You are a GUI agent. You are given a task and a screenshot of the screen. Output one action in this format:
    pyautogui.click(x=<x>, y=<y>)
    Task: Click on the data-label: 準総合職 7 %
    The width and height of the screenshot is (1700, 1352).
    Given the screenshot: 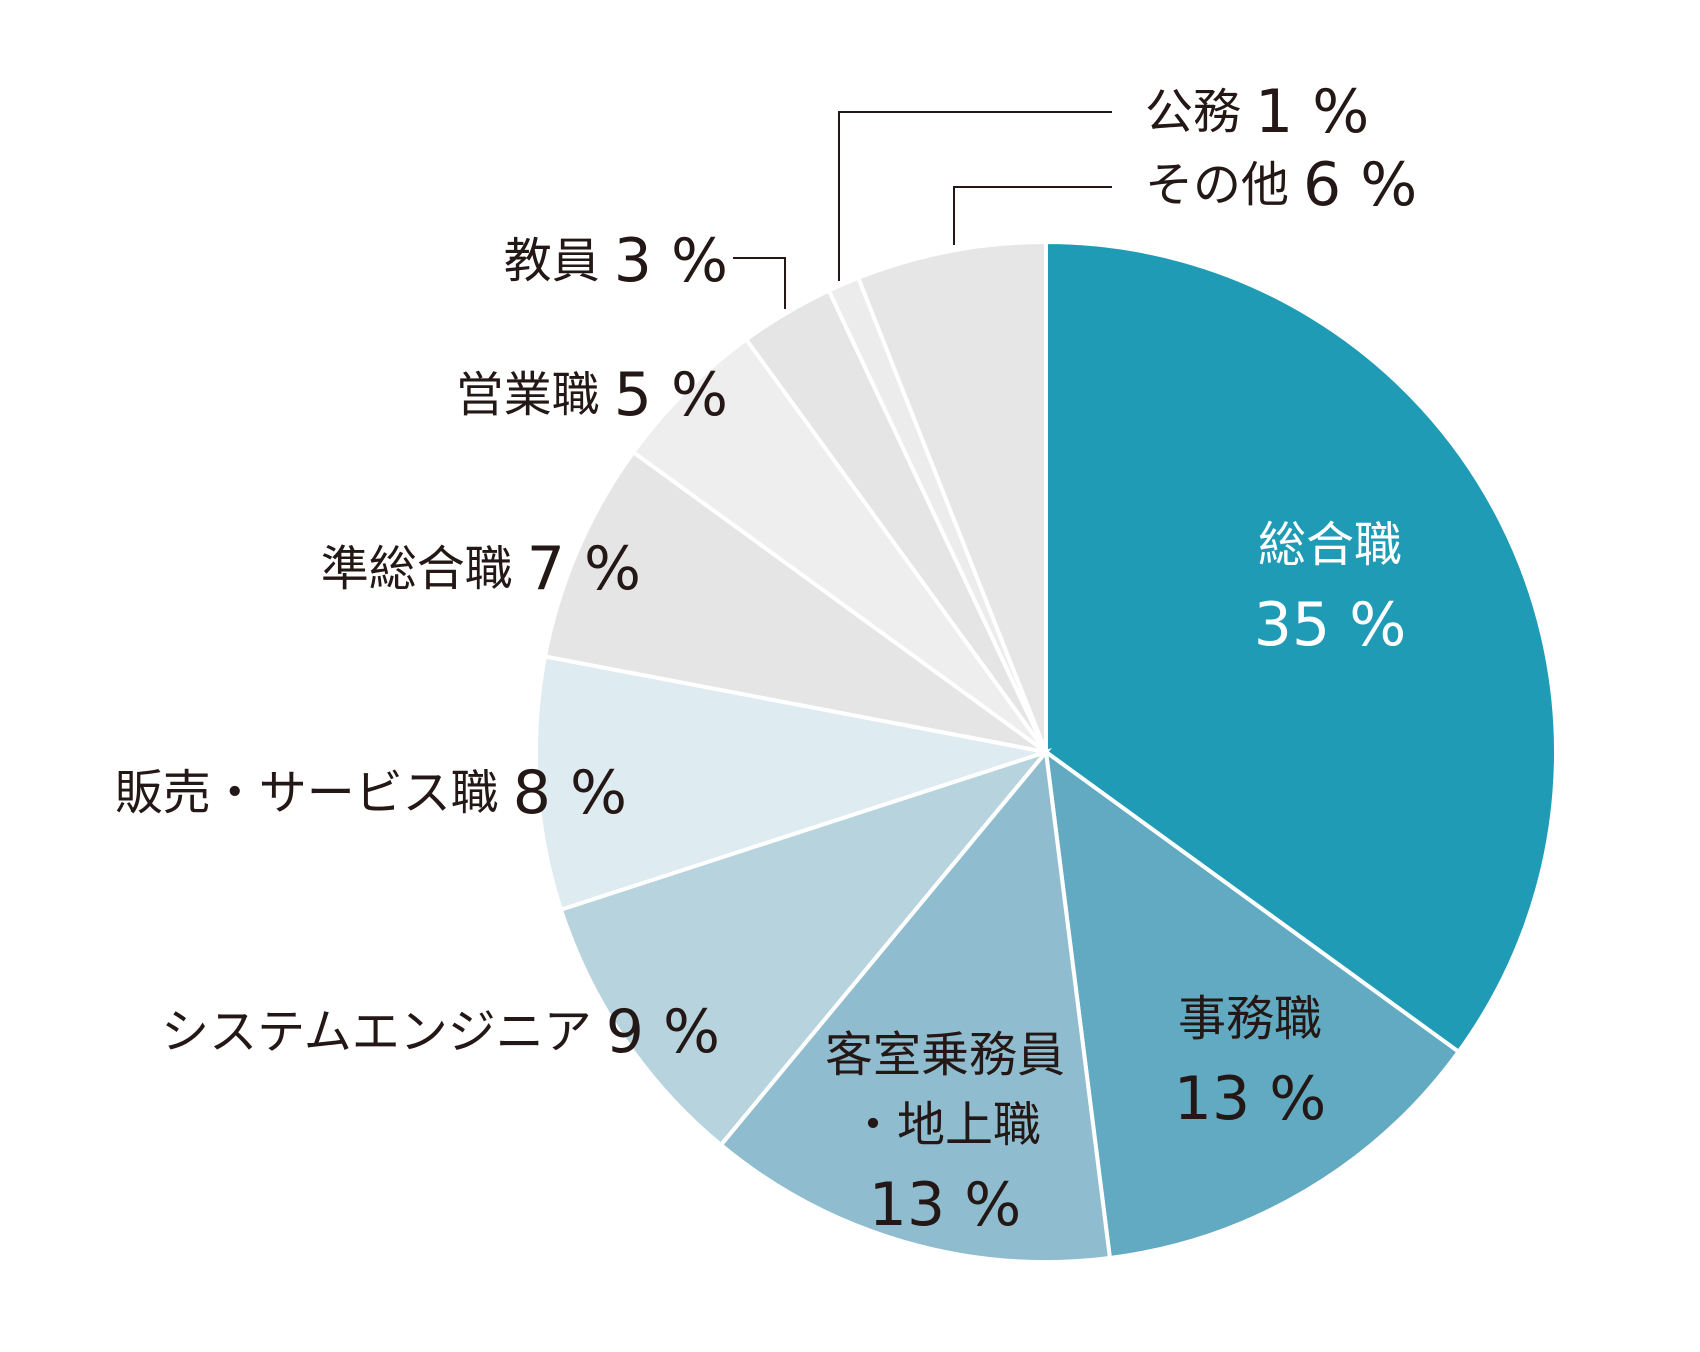 What is the action you would take?
    pyautogui.click(x=481, y=569)
    